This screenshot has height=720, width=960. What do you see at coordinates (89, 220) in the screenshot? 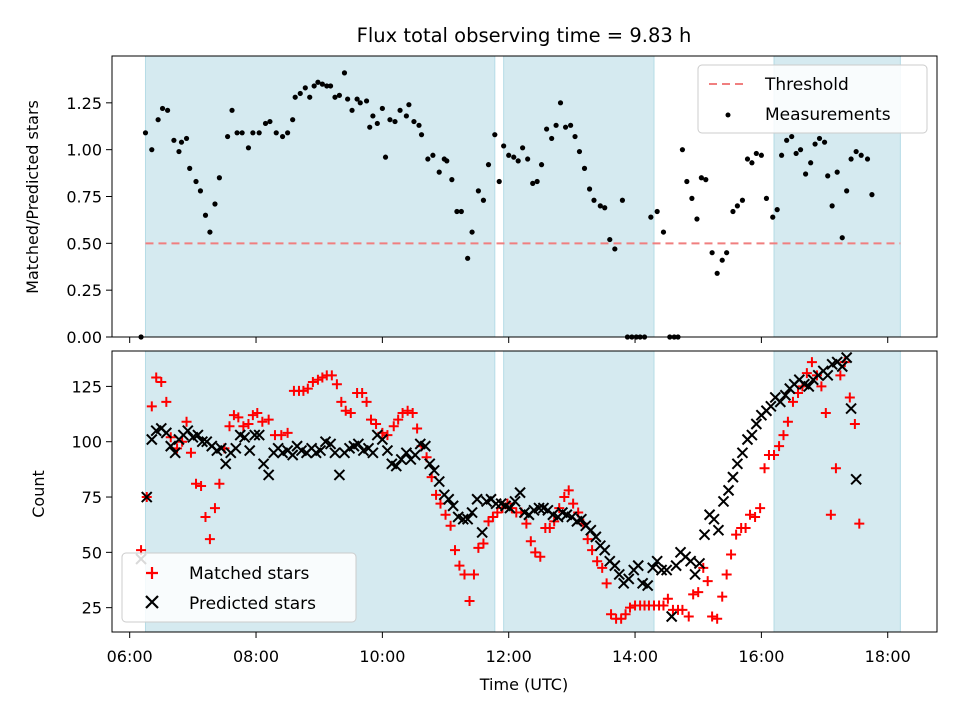
I see `top-y-axis: 0.00 0.25 0.50 0.75 1.00 1.25` at bounding box center [89, 220].